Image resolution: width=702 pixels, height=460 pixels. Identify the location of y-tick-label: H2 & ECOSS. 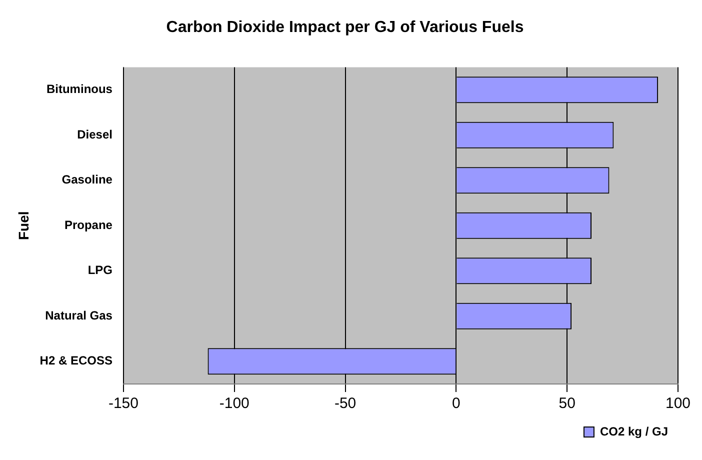
(76, 361).